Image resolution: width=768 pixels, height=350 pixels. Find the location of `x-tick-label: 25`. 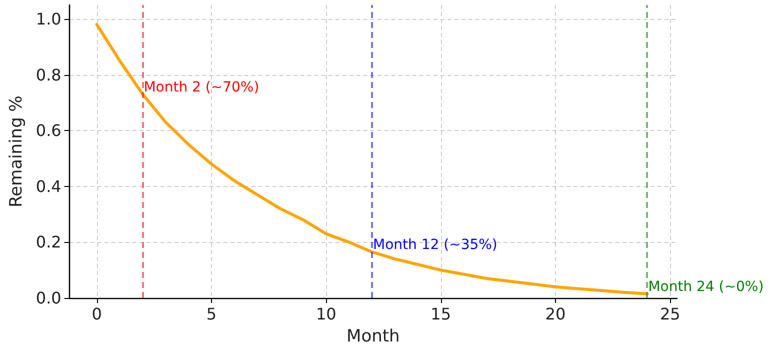

x-tick-label: 25 is located at coordinates (670, 314).